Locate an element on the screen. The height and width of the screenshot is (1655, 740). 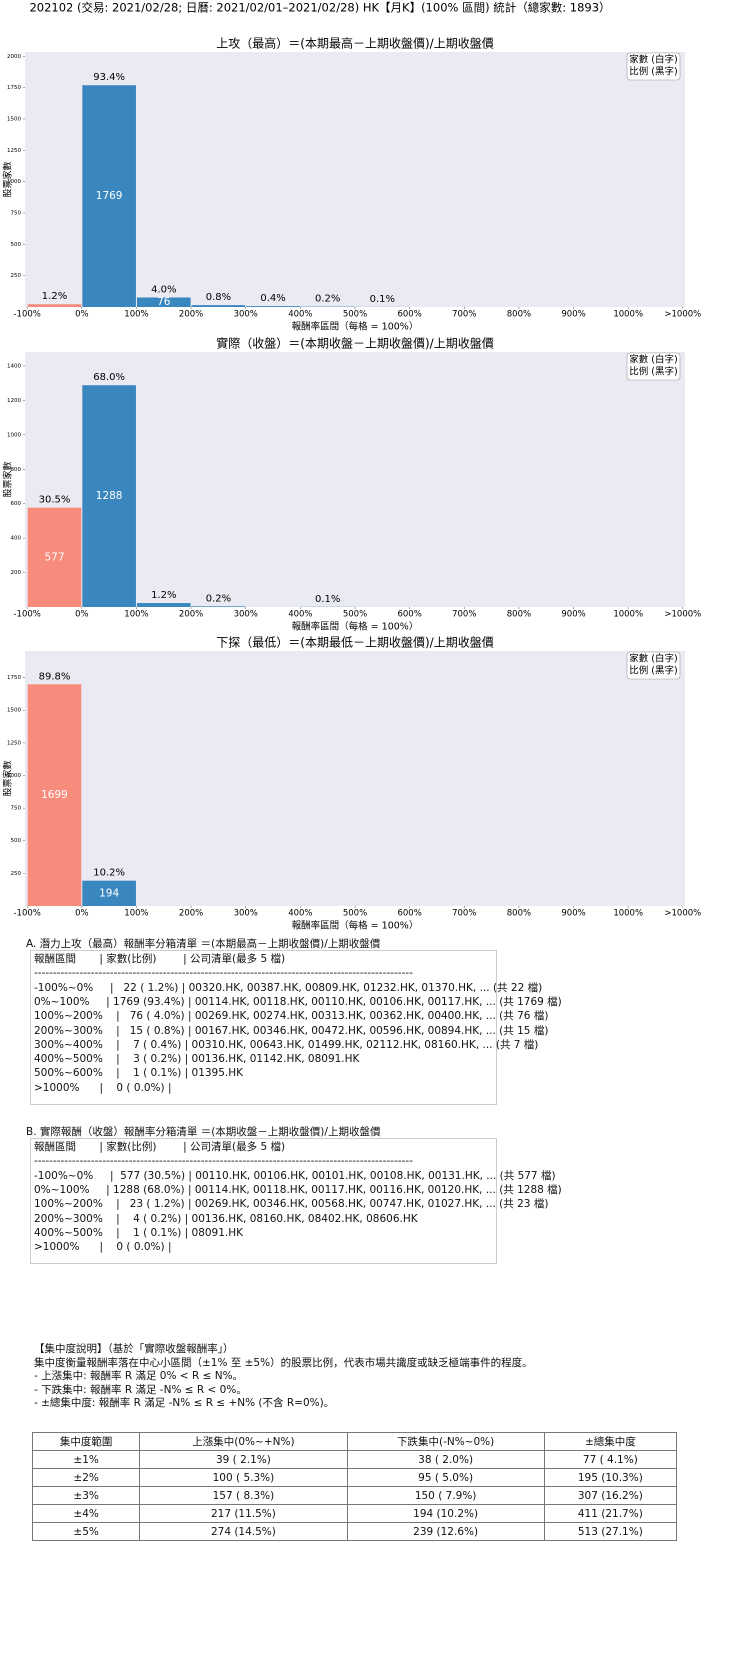
y-tick-label: 400 is located at coordinates (16, 539).